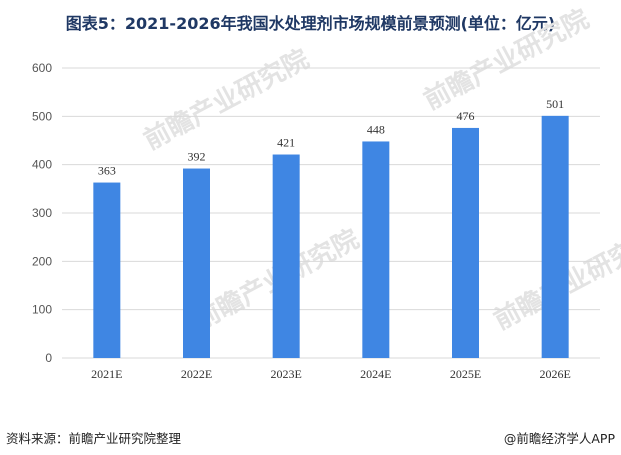 This screenshot has height=455, width=621. Describe the element at coordinates (107, 171) in the screenshot. I see `data-label: 363` at that location.